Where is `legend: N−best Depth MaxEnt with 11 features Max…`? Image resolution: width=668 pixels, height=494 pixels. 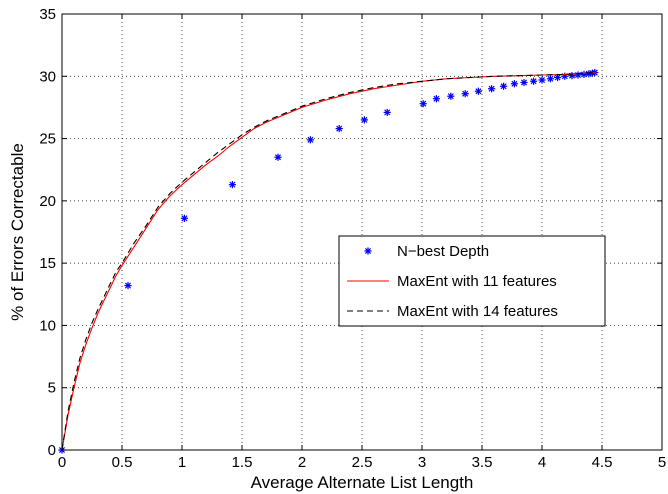 legend: N−best Depth MaxEnt with 11 features Max… is located at coordinates (472, 281).